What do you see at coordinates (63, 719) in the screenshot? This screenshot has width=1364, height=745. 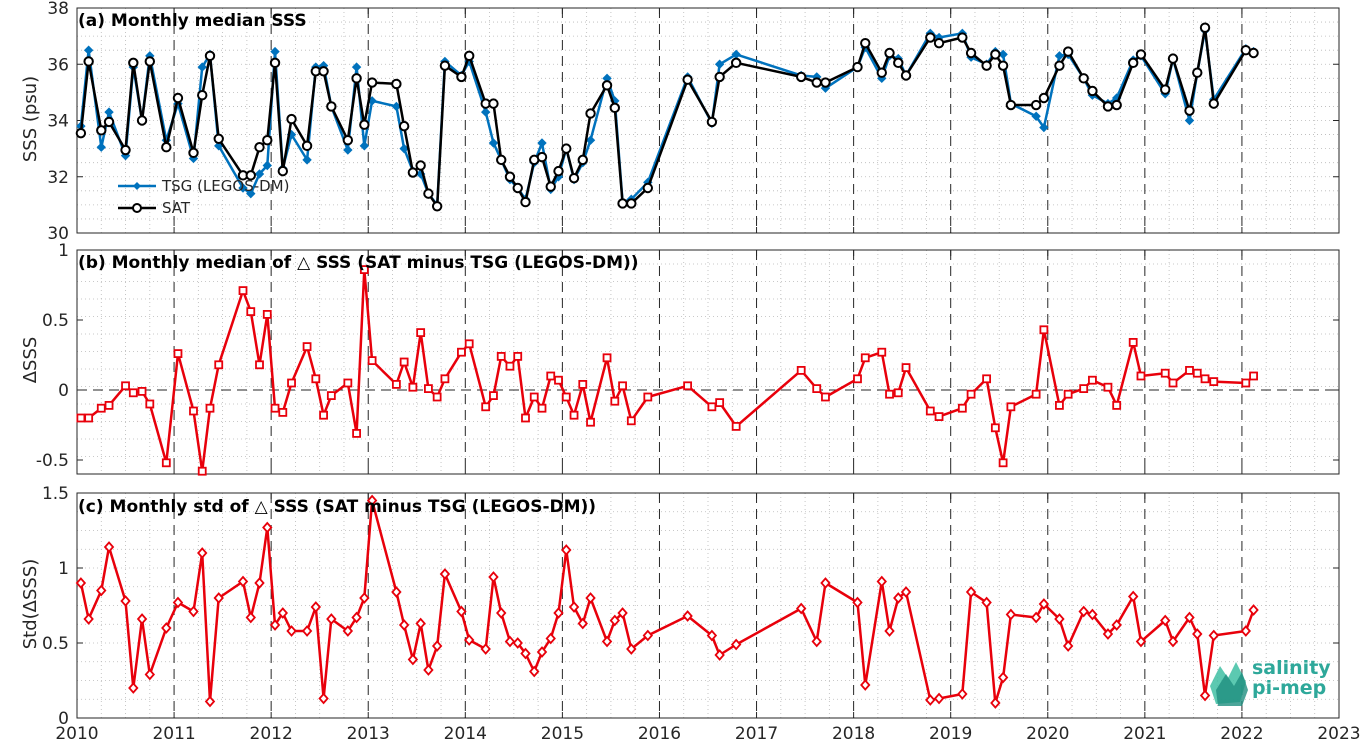 I see `y-tick-label: 0` at bounding box center [63, 719].